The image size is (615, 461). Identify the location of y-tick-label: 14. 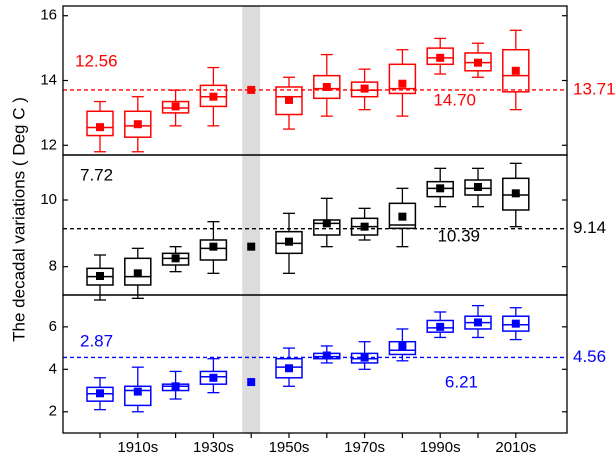
(48, 79).